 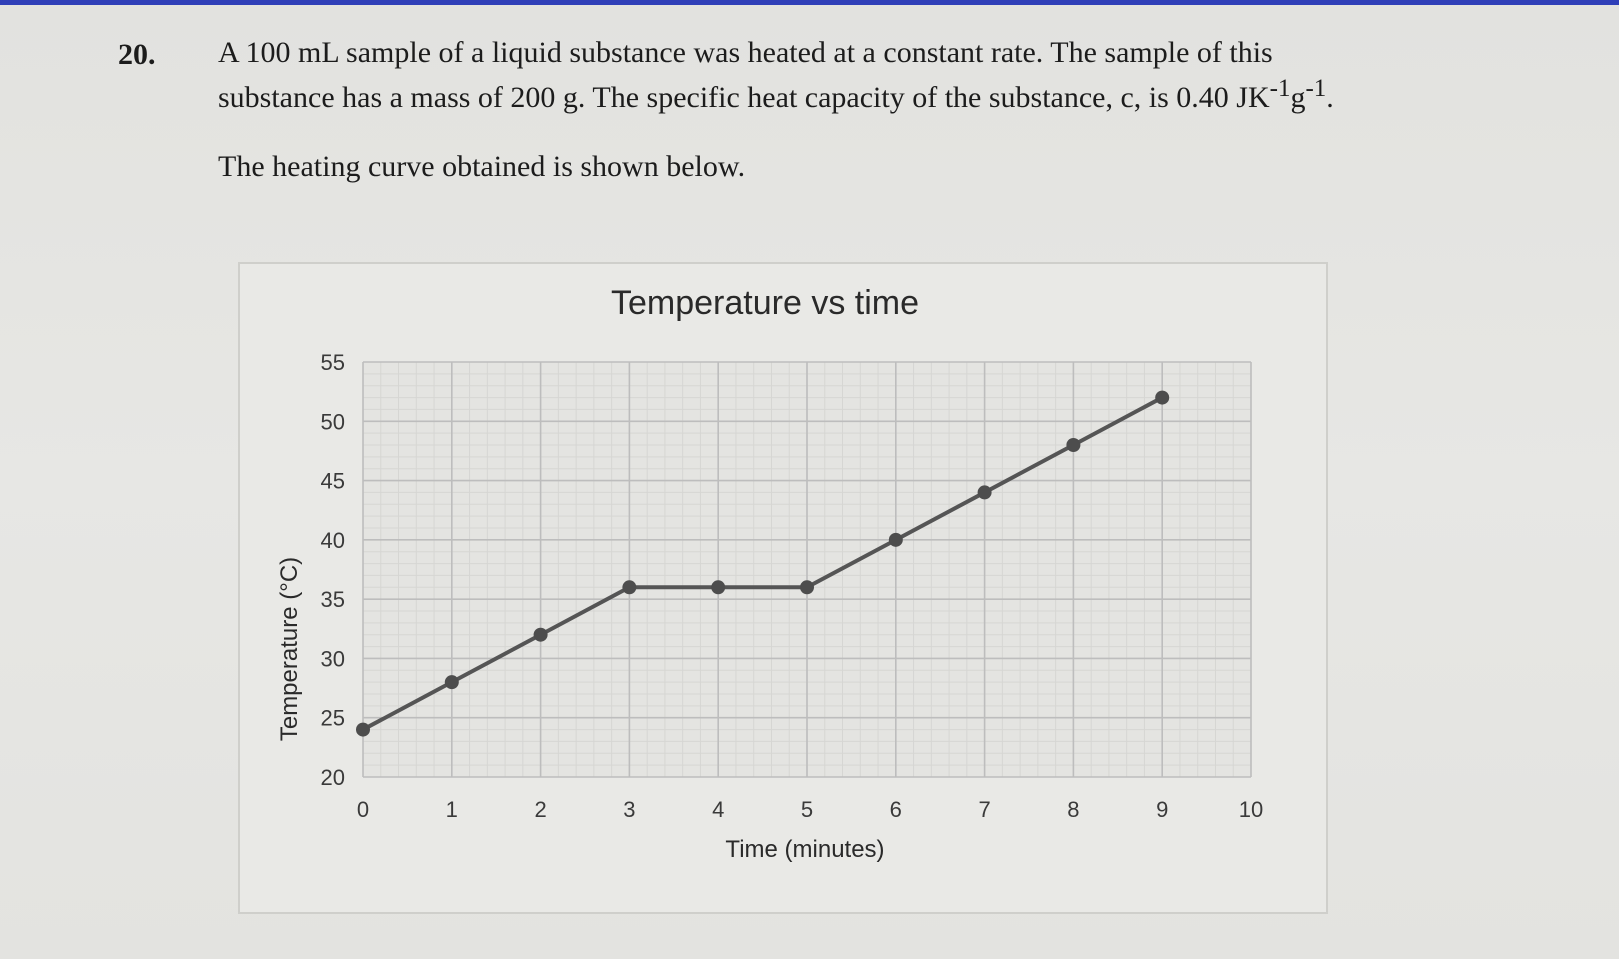 What do you see at coordinates (333, 540) in the screenshot?
I see `y-tick-label: 40` at bounding box center [333, 540].